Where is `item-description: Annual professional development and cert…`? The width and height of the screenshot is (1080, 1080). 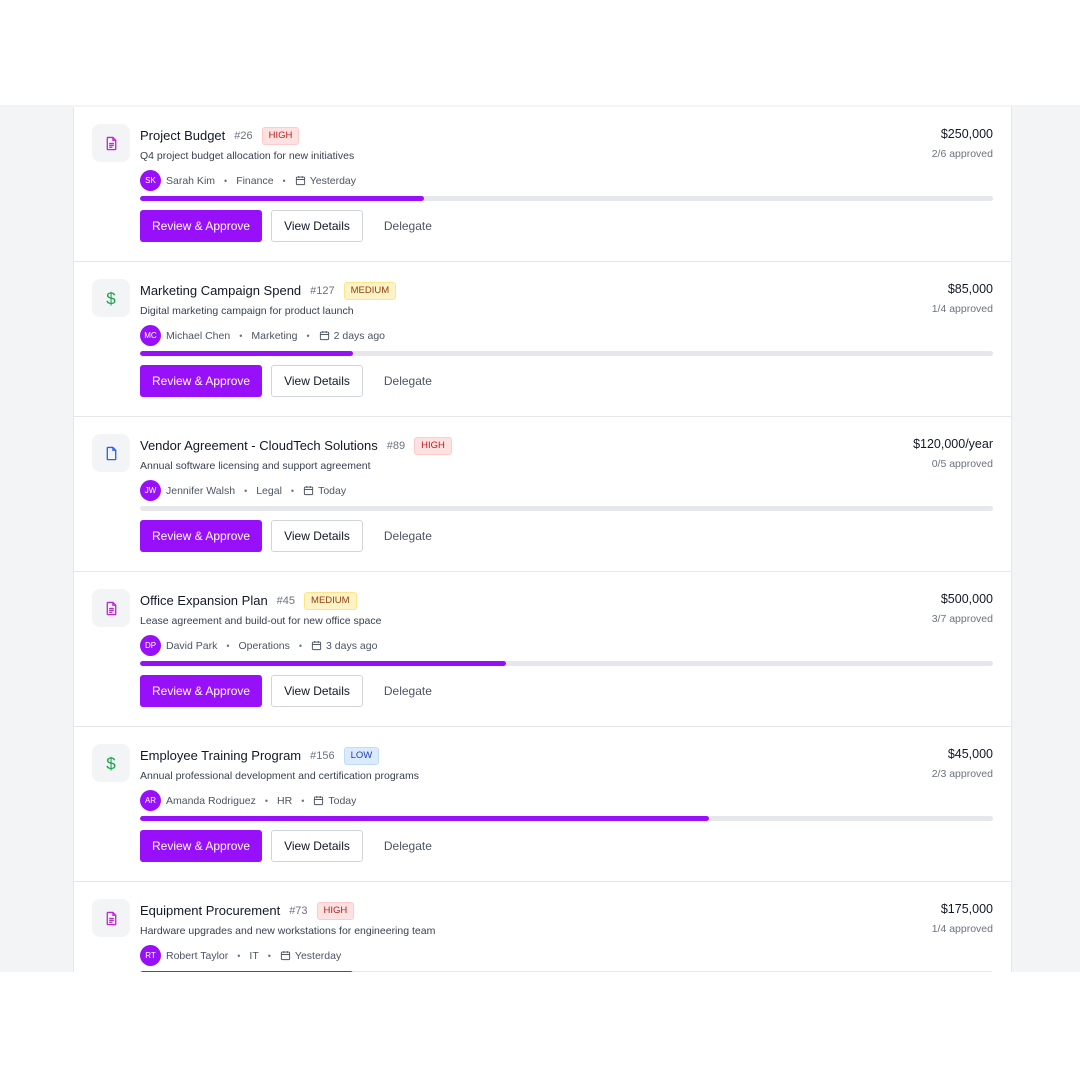 item-description: Annual professional development and cert… is located at coordinates (279, 776).